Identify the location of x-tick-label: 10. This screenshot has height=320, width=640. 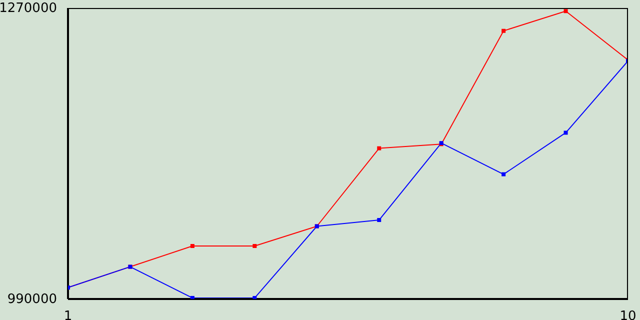
(628, 314).